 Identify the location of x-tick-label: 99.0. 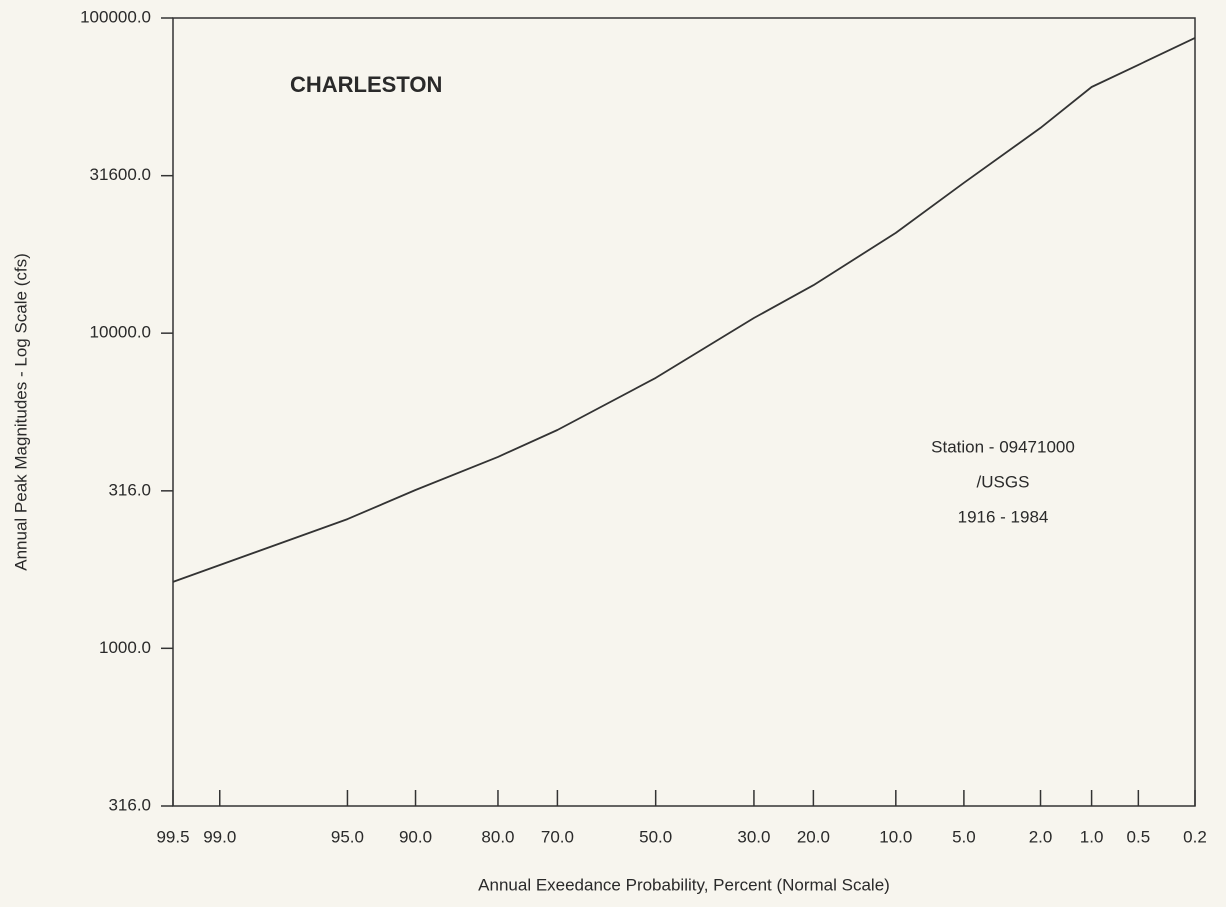
(219, 836).